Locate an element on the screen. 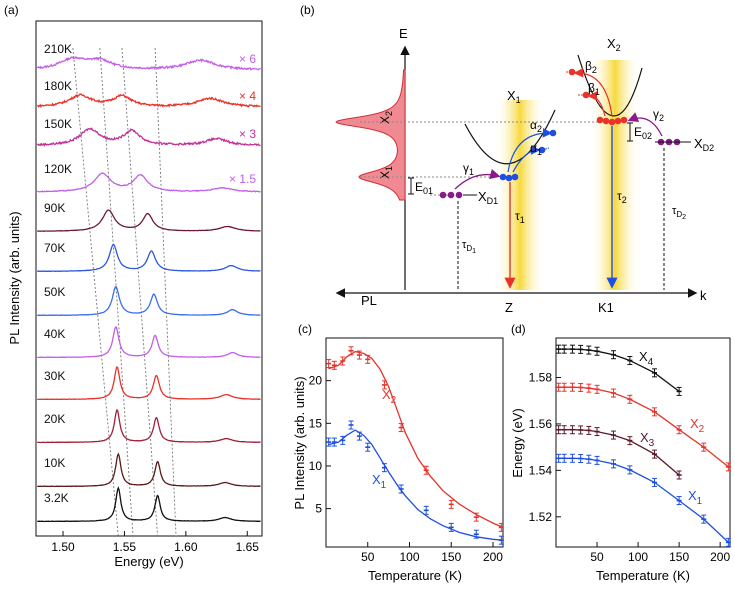 Image resolution: width=735 pixels, height=590 pixels. panel-d-x2-label: X2 is located at coordinates (697, 425).